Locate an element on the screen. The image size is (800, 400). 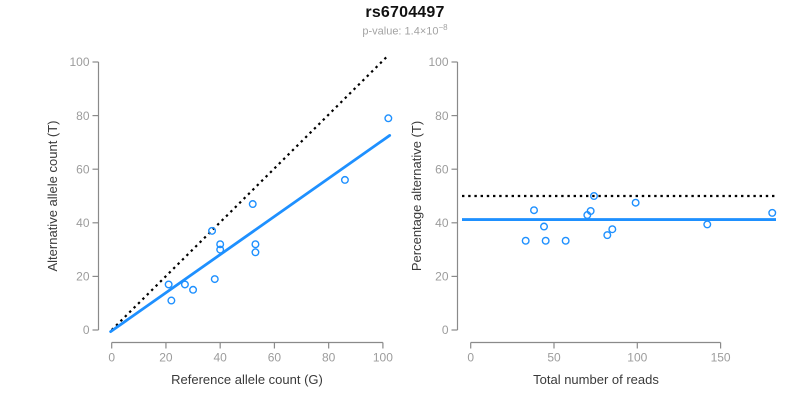
right-x-axis-title: Total number of reads is located at coordinates (596, 379).